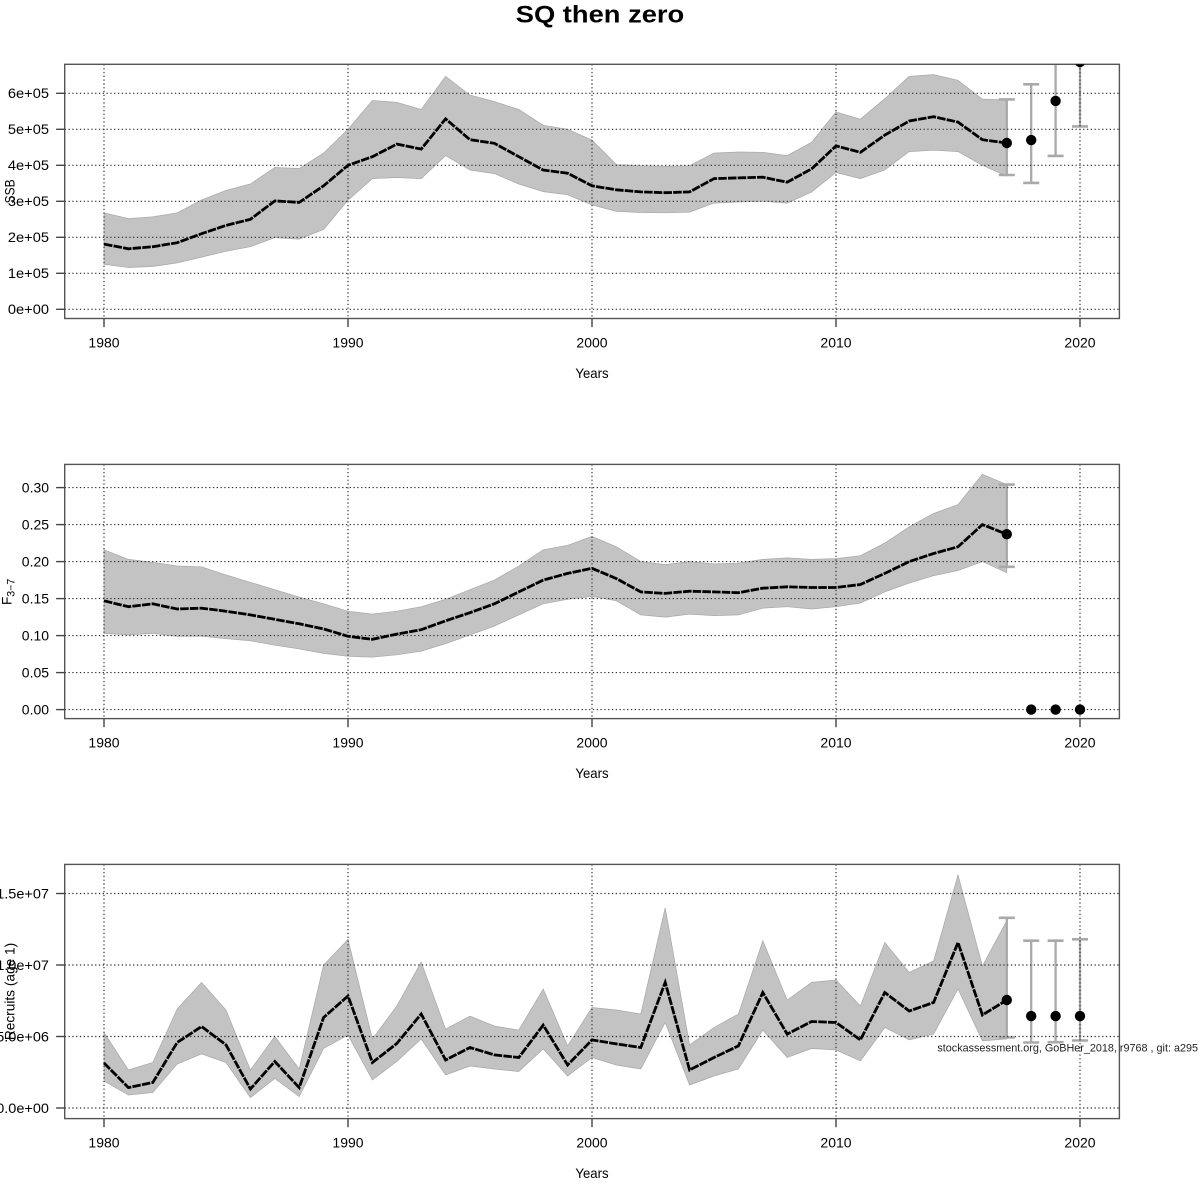 The height and width of the screenshot is (1200, 1200). Describe the element at coordinates (28, 273) in the screenshot. I see `svg-text: 1e+05` at that location.